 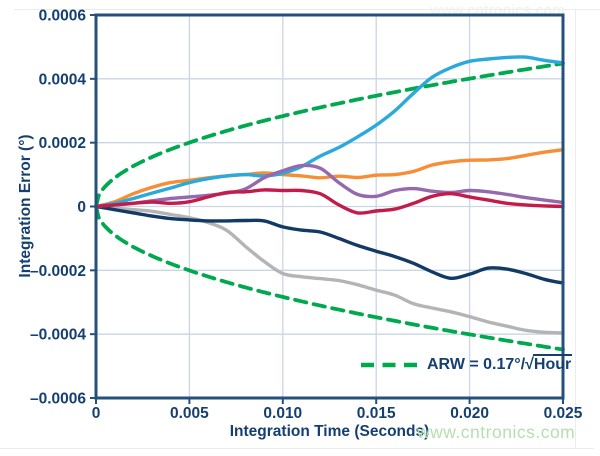 I want to click on y-axis-title: Integration Error (°), so click(x=25, y=206).